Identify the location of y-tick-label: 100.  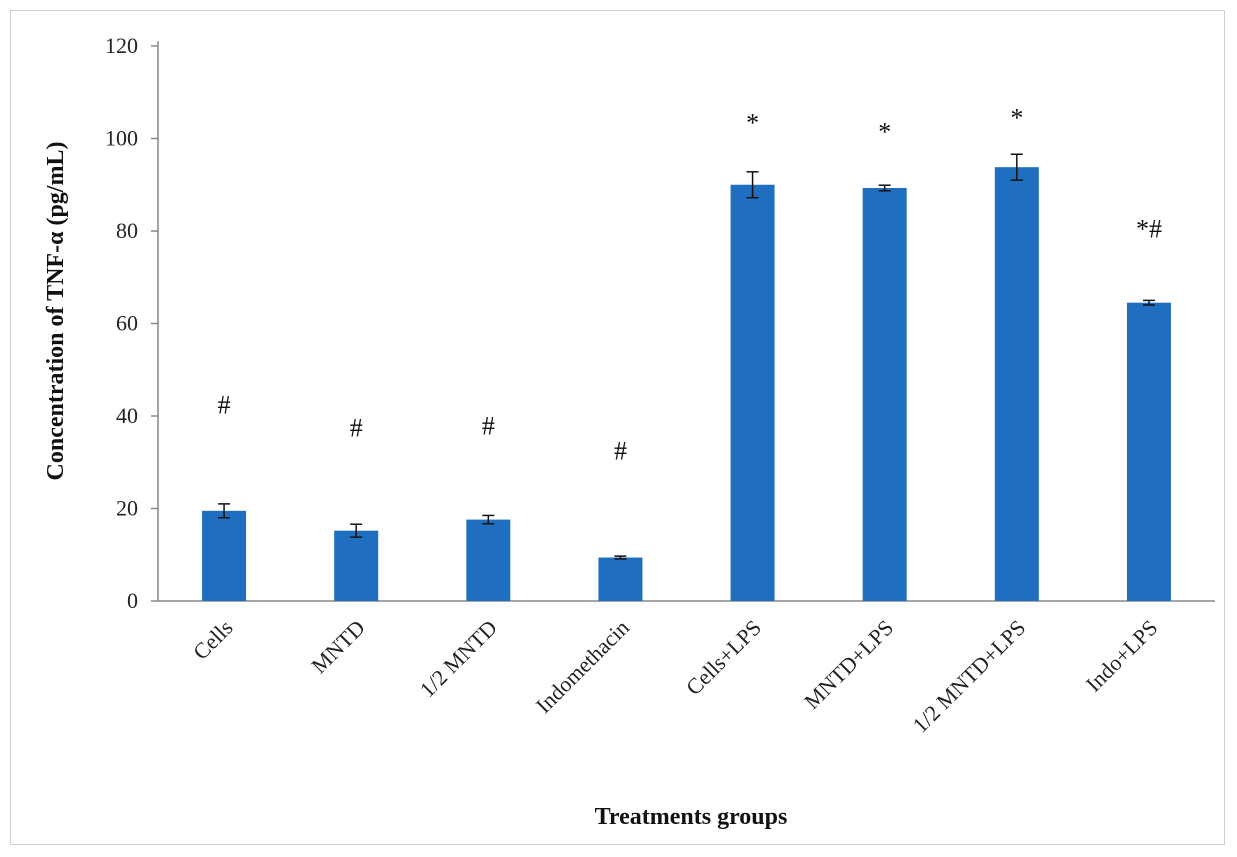
(121, 138).